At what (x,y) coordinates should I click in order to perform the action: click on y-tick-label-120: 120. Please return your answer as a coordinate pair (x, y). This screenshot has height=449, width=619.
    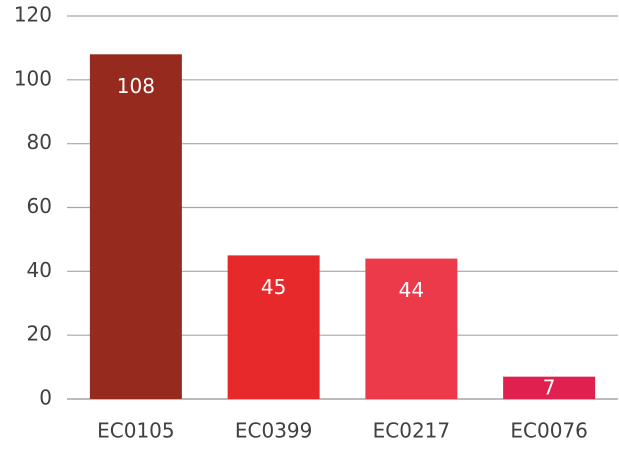
    Looking at the image, I should click on (33, 15).